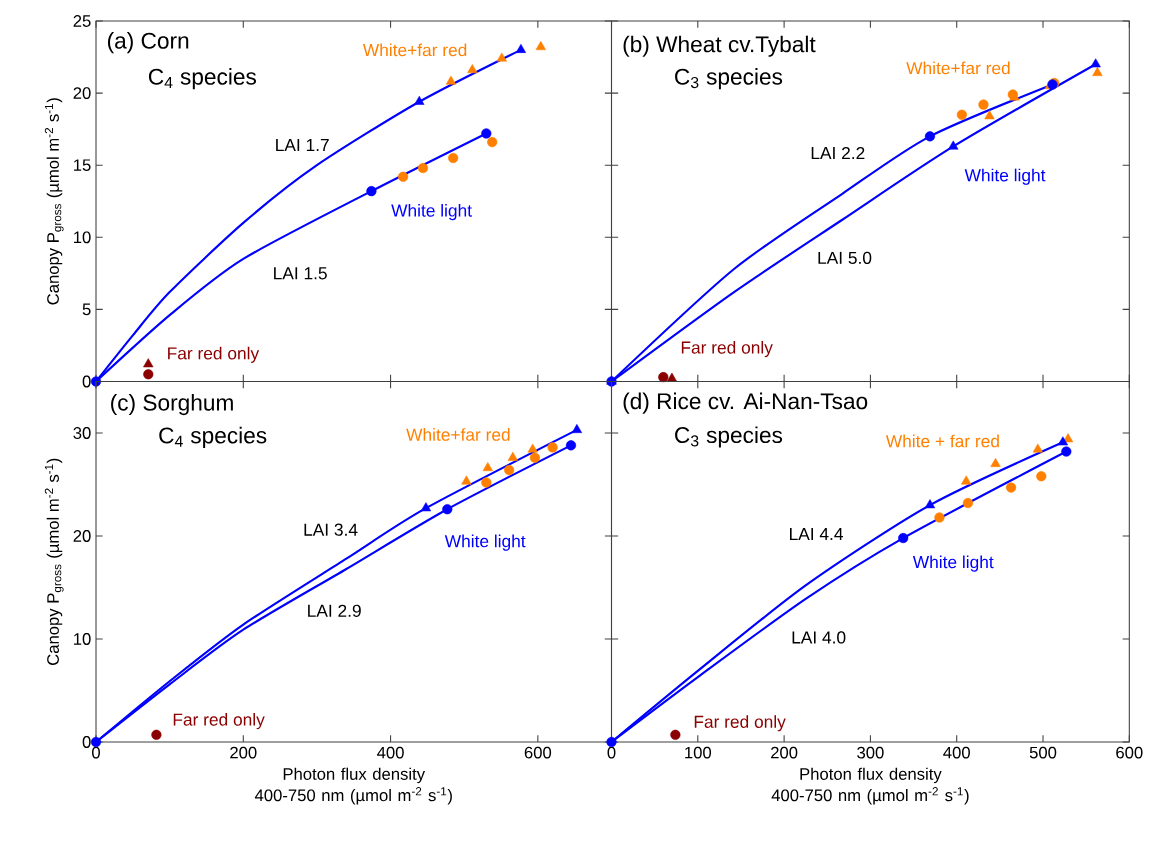 This screenshot has height=846, width=1151. I want to click on y-tick-label: 5, so click(86, 309).